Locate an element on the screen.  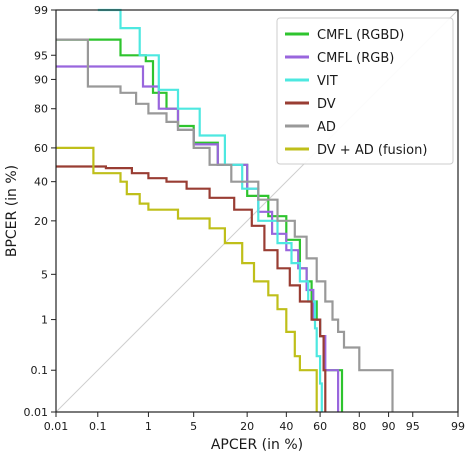
y-tick-label: 80 is located at coordinates (41, 109).